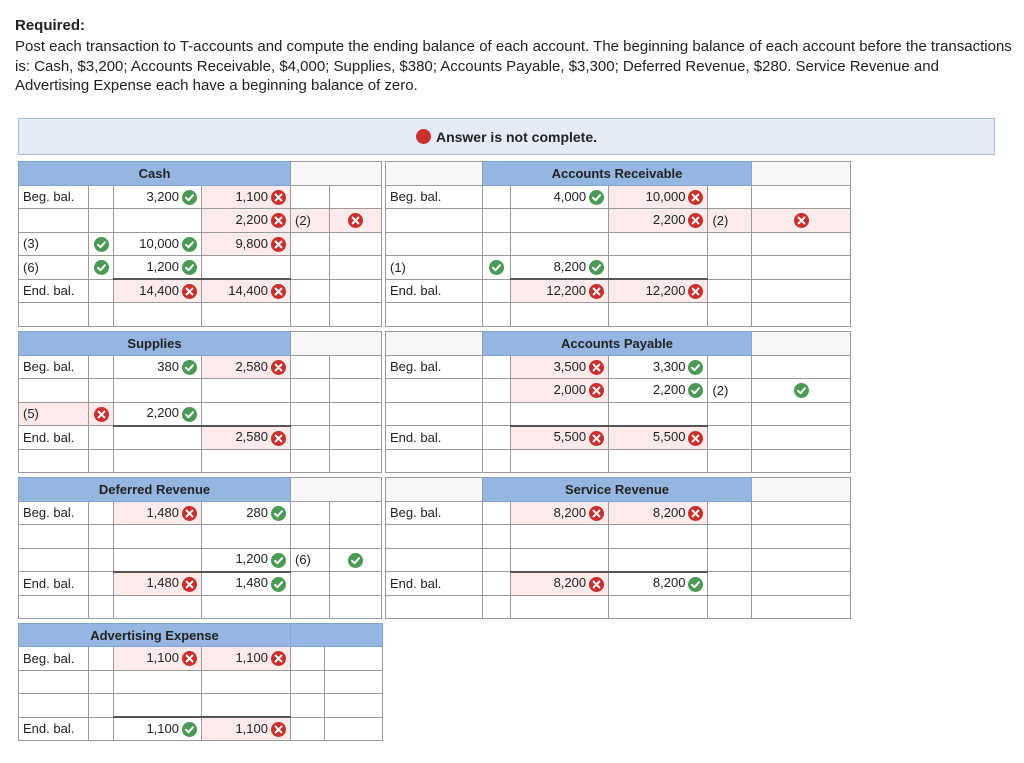 The image size is (1024, 763). What do you see at coordinates (303, 220) in the screenshot?
I see `ref-label: (2)` at bounding box center [303, 220].